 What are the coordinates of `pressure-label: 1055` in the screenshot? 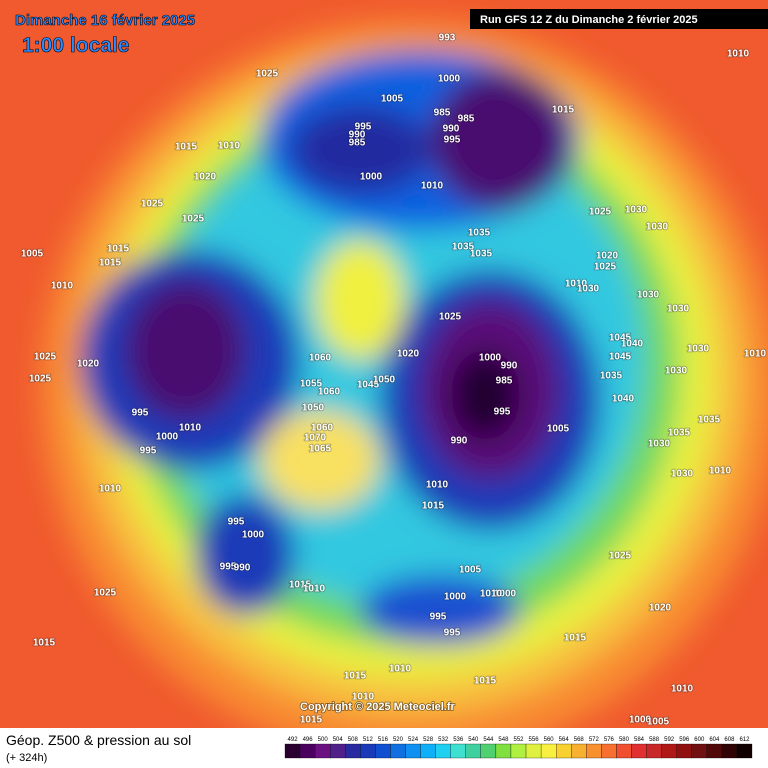 It's located at (311, 384).